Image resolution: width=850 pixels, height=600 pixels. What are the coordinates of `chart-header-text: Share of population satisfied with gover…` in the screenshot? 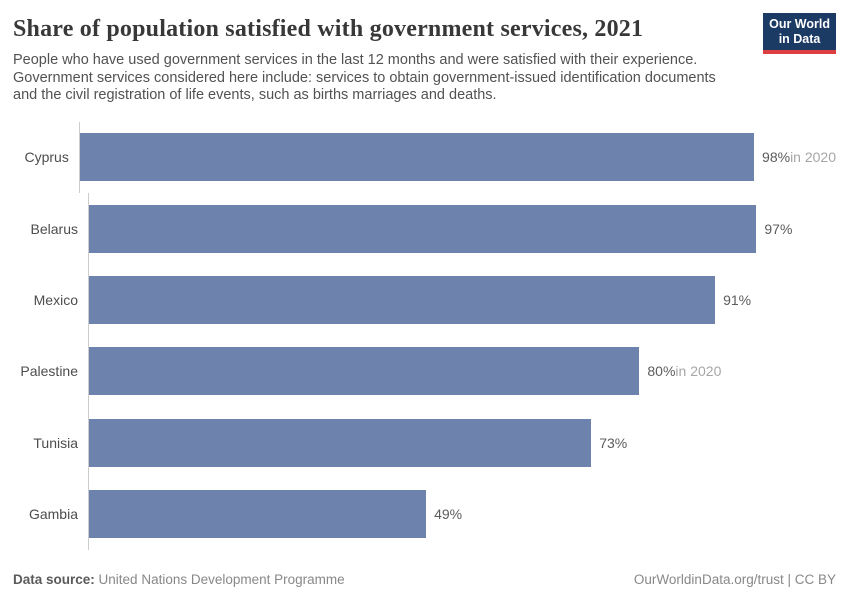 It's located at (364, 60).